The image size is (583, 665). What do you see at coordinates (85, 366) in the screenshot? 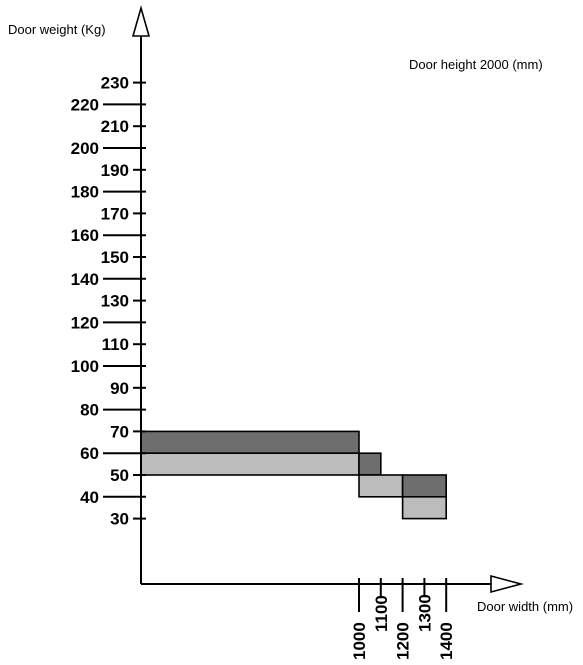
I see `y-tick-label: 100` at bounding box center [85, 366].